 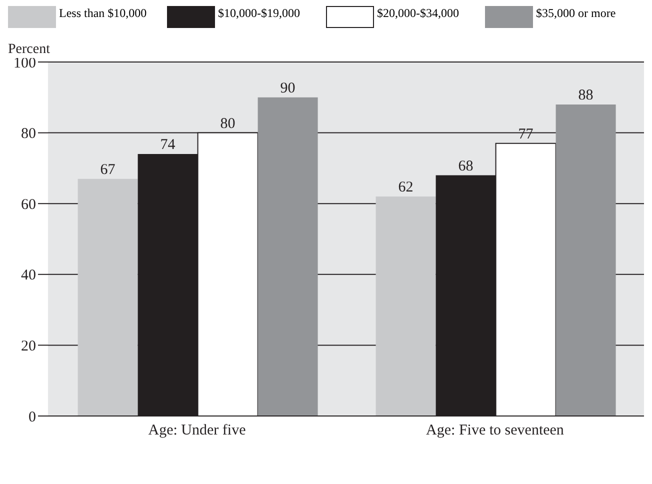 I want to click on legend-label: $35,000 or more, so click(x=576, y=13).